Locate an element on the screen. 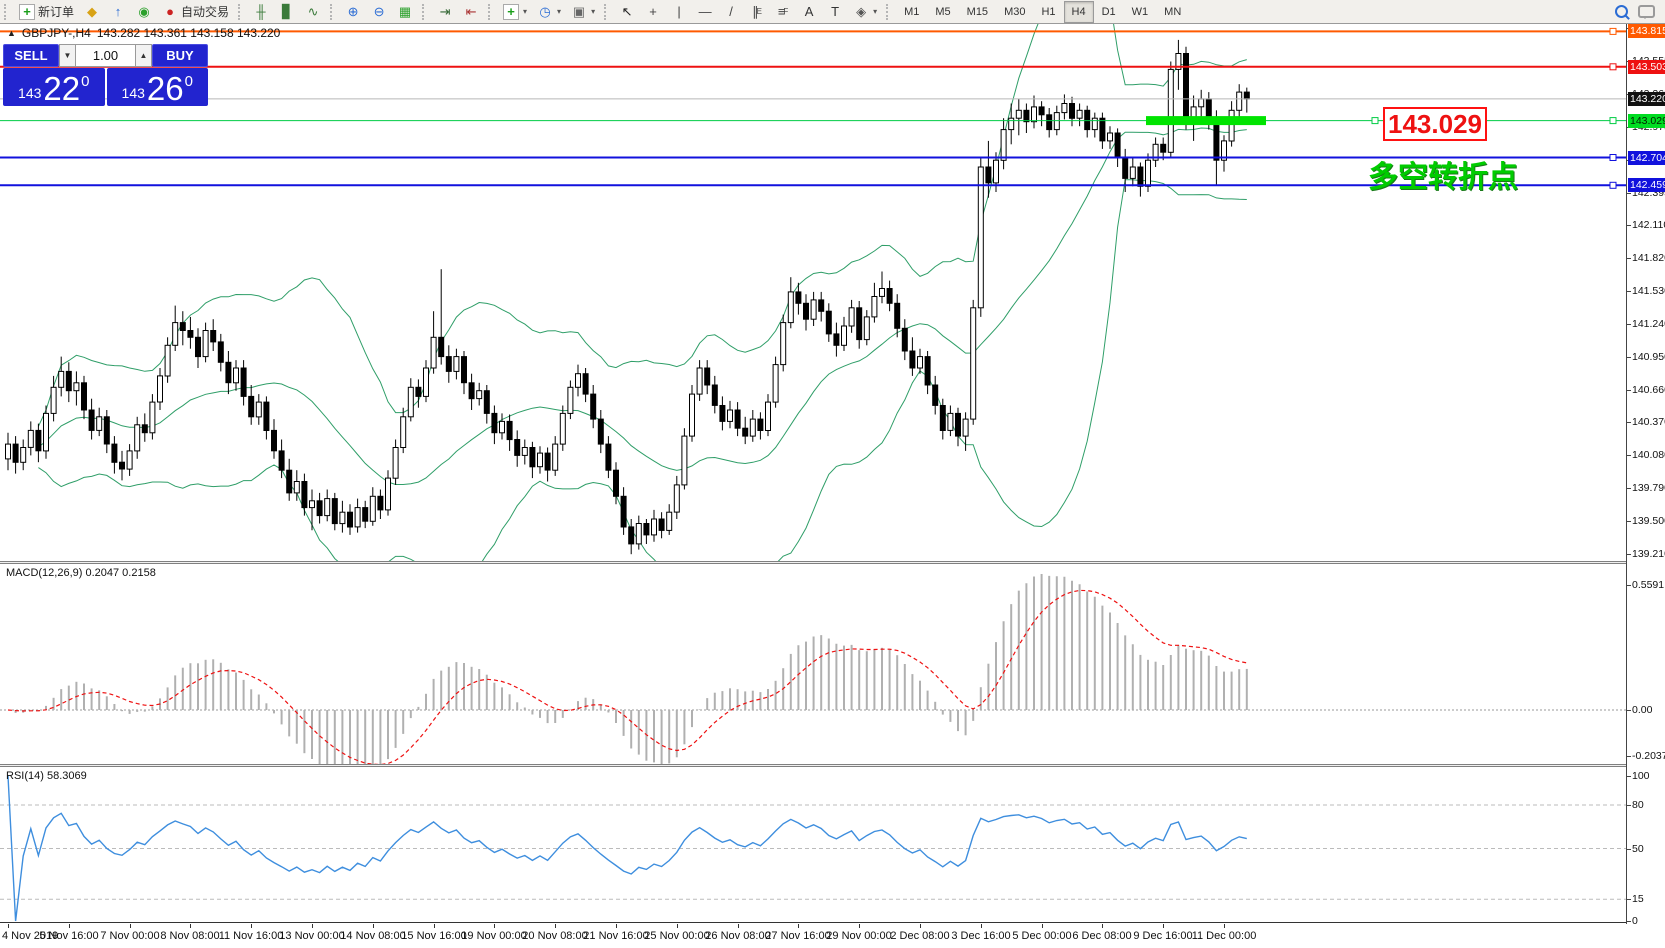  price-tick: 15 is located at coordinates (1638, 899).